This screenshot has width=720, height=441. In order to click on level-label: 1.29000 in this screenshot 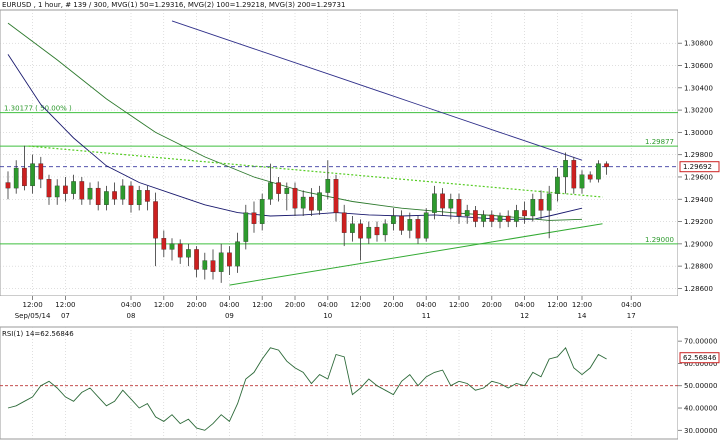, I will do `click(659, 240)`.